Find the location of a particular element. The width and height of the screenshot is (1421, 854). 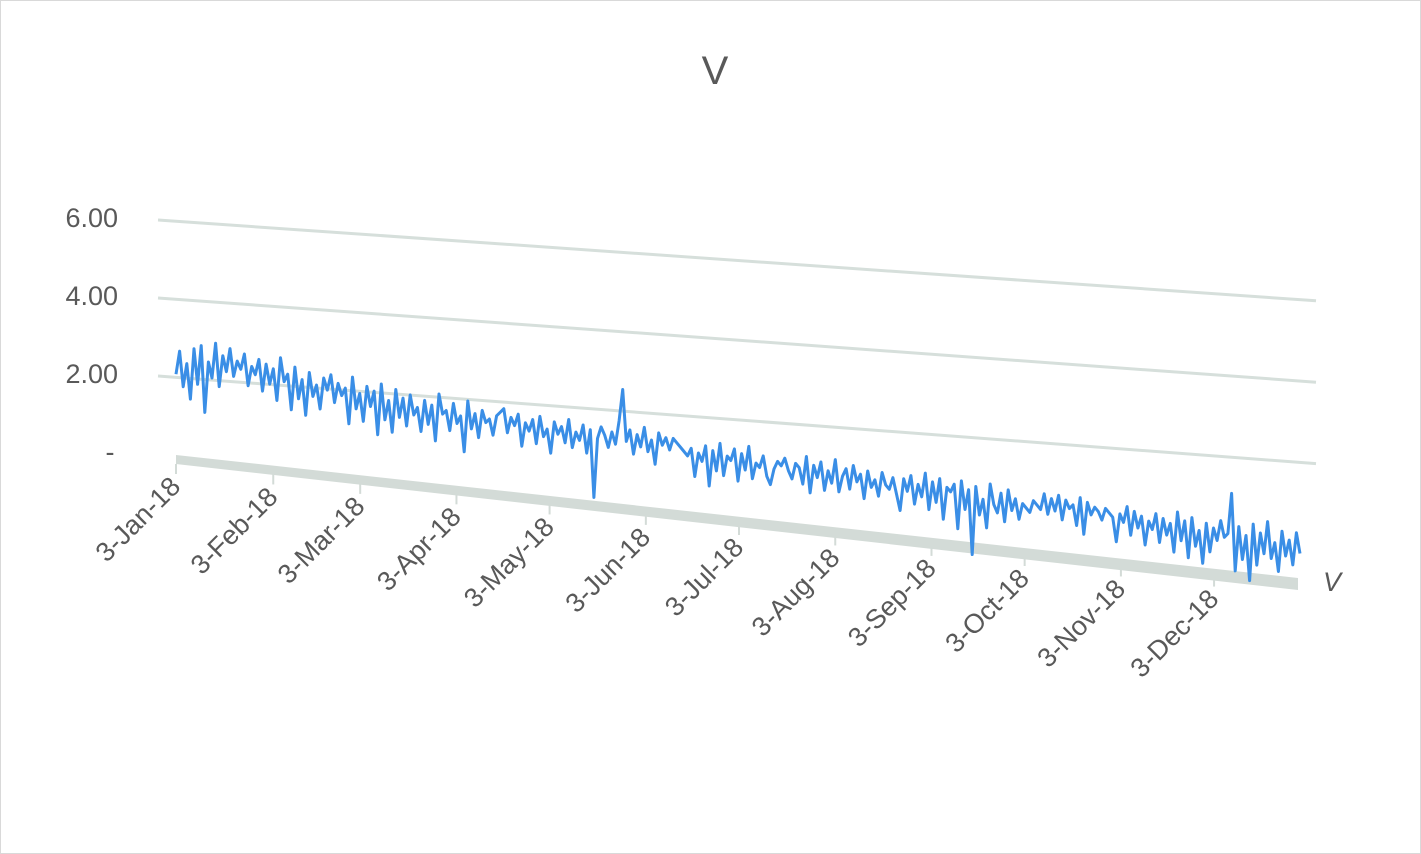

y-axis-ticks: - 2.00 4.00 6.00 is located at coordinates (91, 335).